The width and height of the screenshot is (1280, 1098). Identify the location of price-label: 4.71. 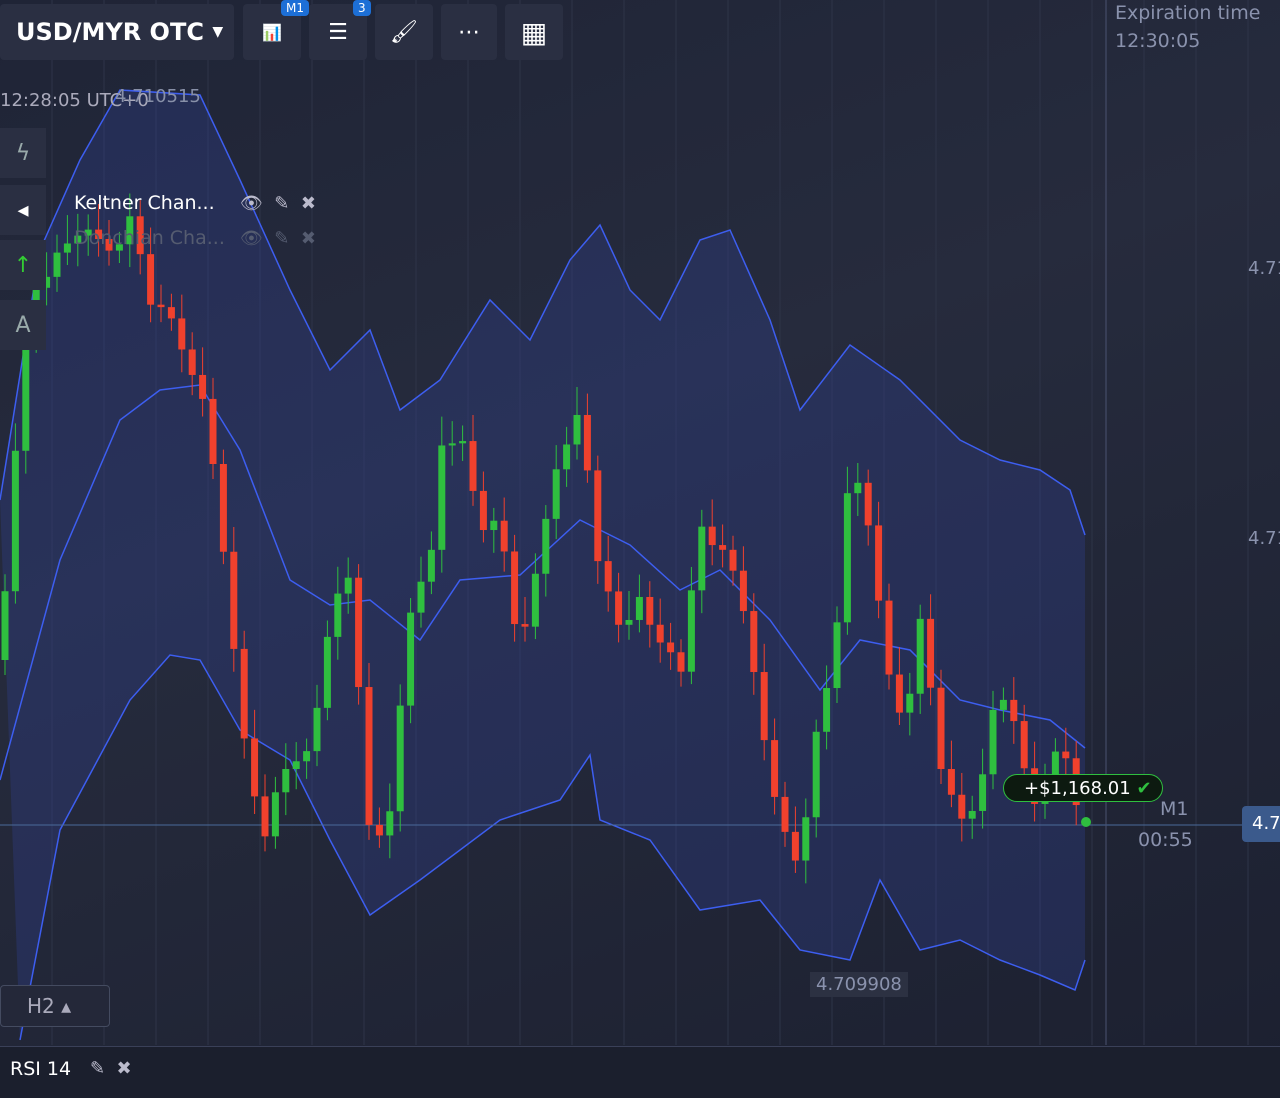
(1264, 538).